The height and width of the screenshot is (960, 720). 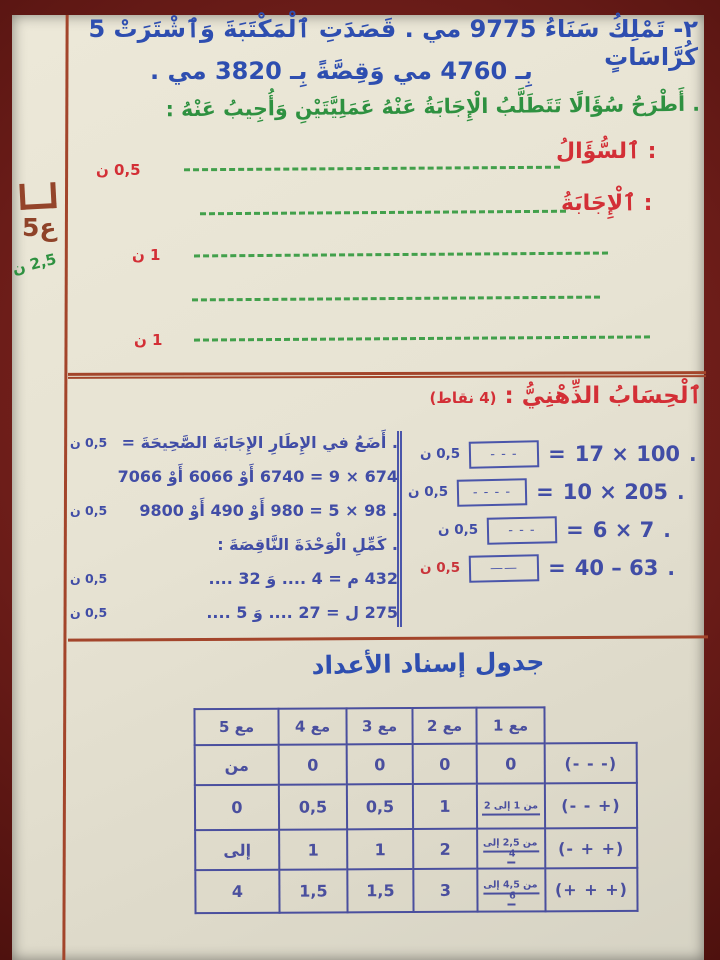 What do you see at coordinates (65, 487) in the screenshot?
I see `margin-ruled-line` at bounding box center [65, 487].